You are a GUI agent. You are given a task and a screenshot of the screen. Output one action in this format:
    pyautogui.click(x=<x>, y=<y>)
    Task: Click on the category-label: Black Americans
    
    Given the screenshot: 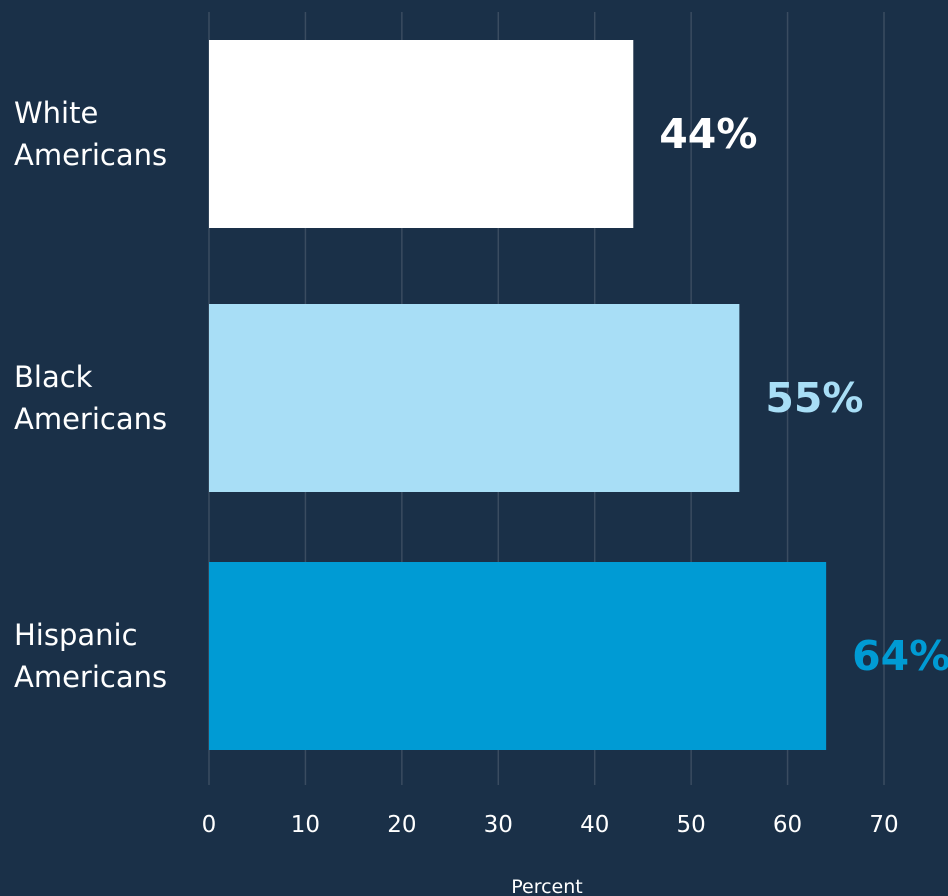 What is the action you would take?
    pyautogui.click(x=90, y=398)
    